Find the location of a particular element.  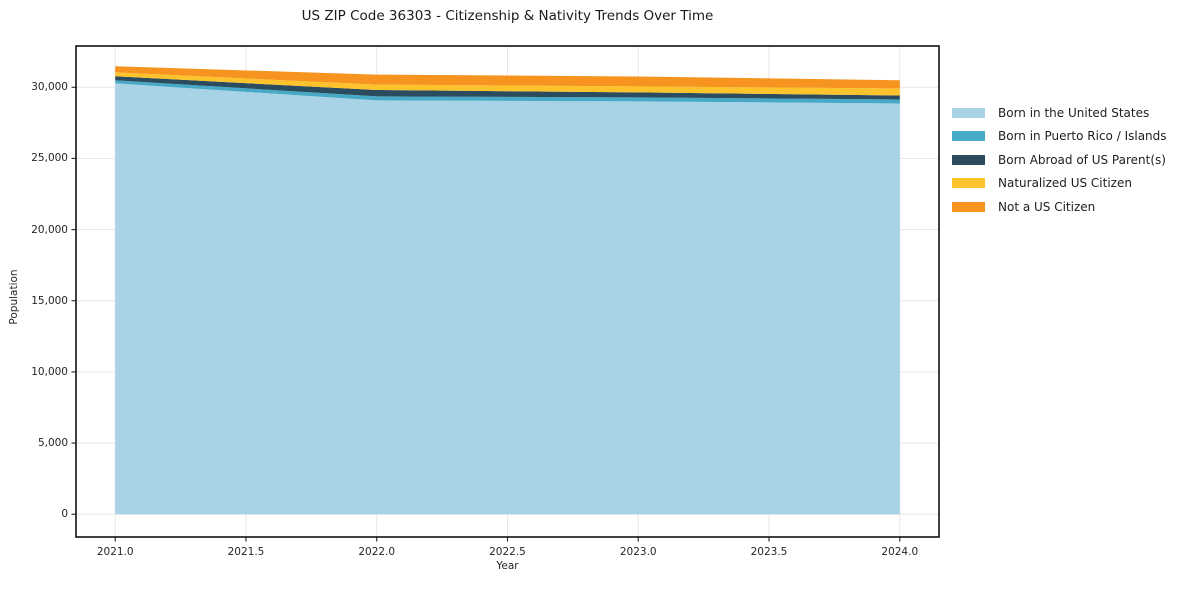

legend-label-not-citizen: Not a US Citizen is located at coordinates (1047, 206).